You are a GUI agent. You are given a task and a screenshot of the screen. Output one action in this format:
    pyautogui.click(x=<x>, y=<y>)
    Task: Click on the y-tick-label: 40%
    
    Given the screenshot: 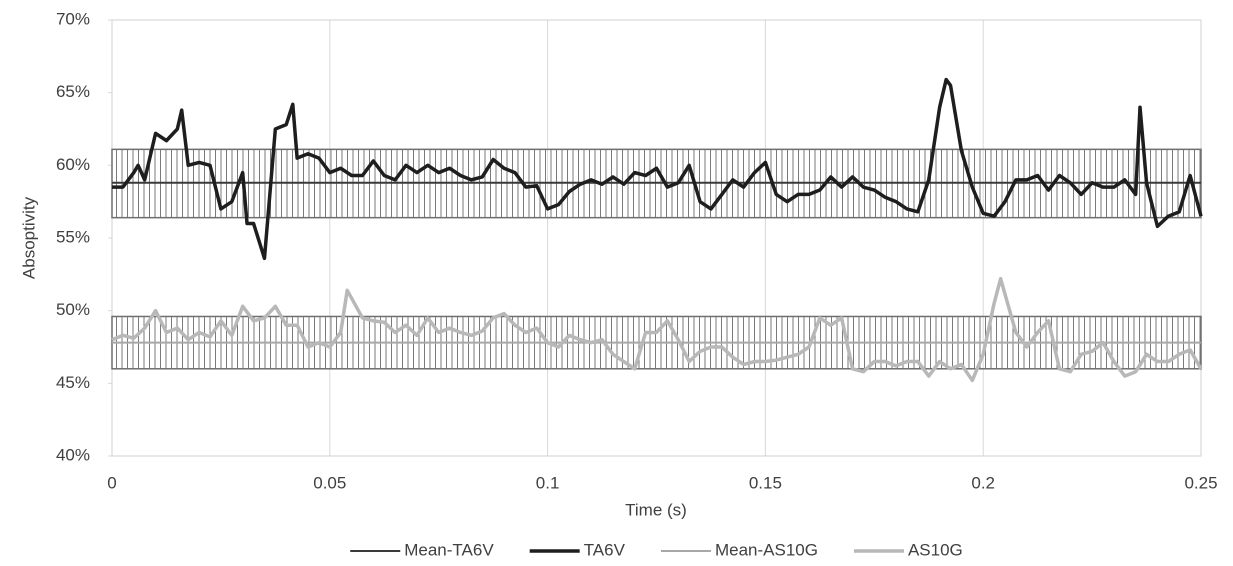 What is the action you would take?
    pyautogui.click(x=73, y=454)
    